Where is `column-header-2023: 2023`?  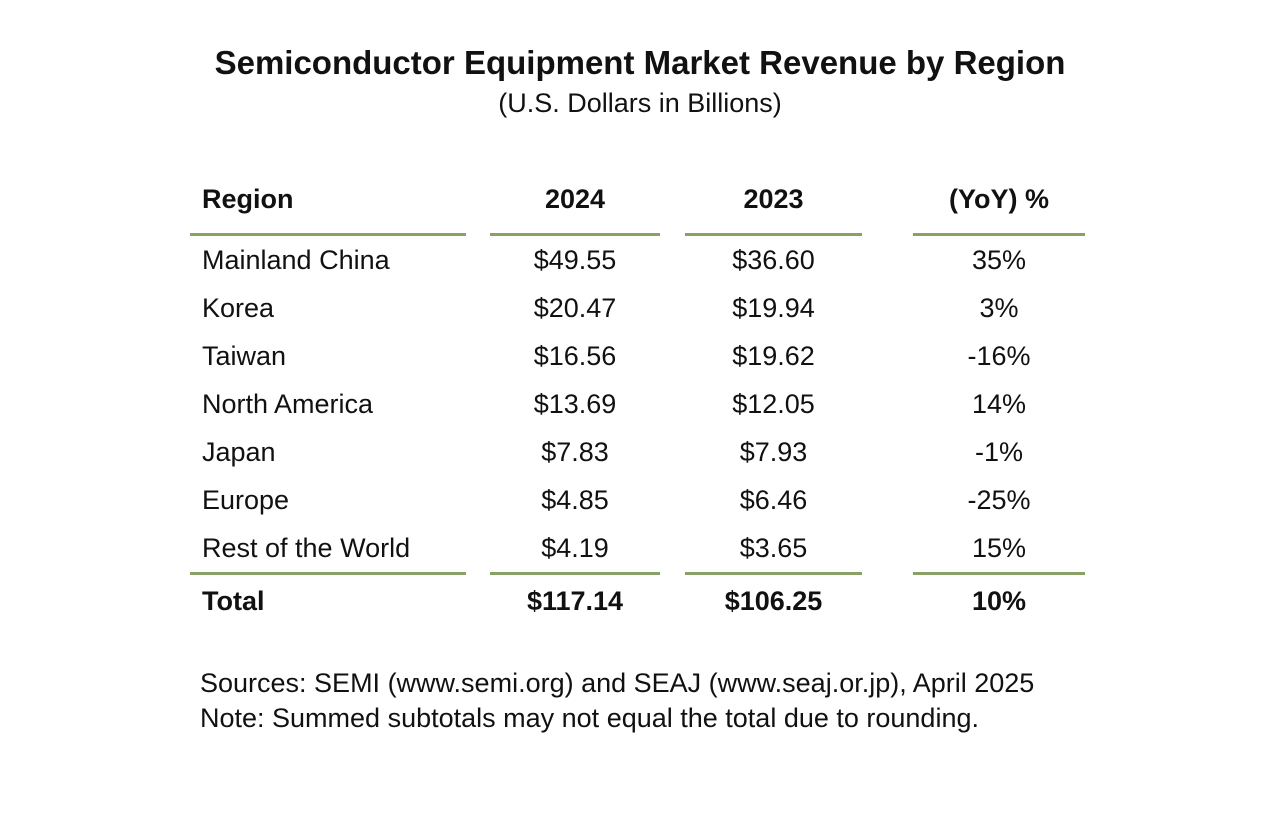
column-header-2023: 2023 is located at coordinates (773, 207).